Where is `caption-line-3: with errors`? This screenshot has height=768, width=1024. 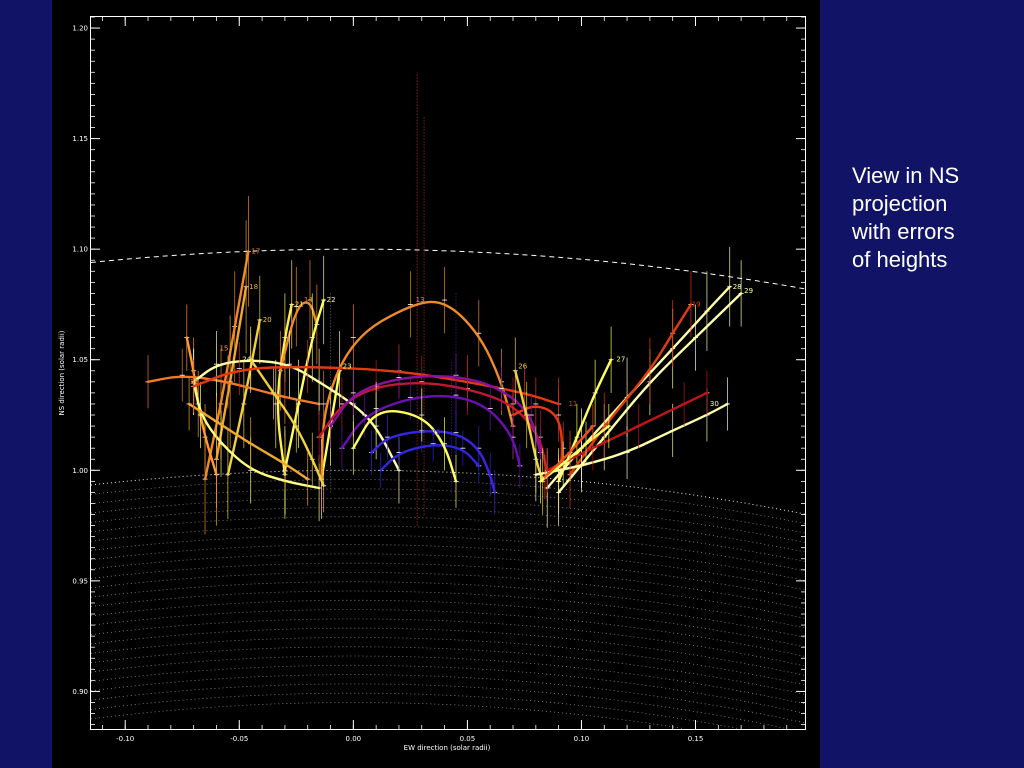
caption-line-3: with errors is located at coordinates (903, 231).